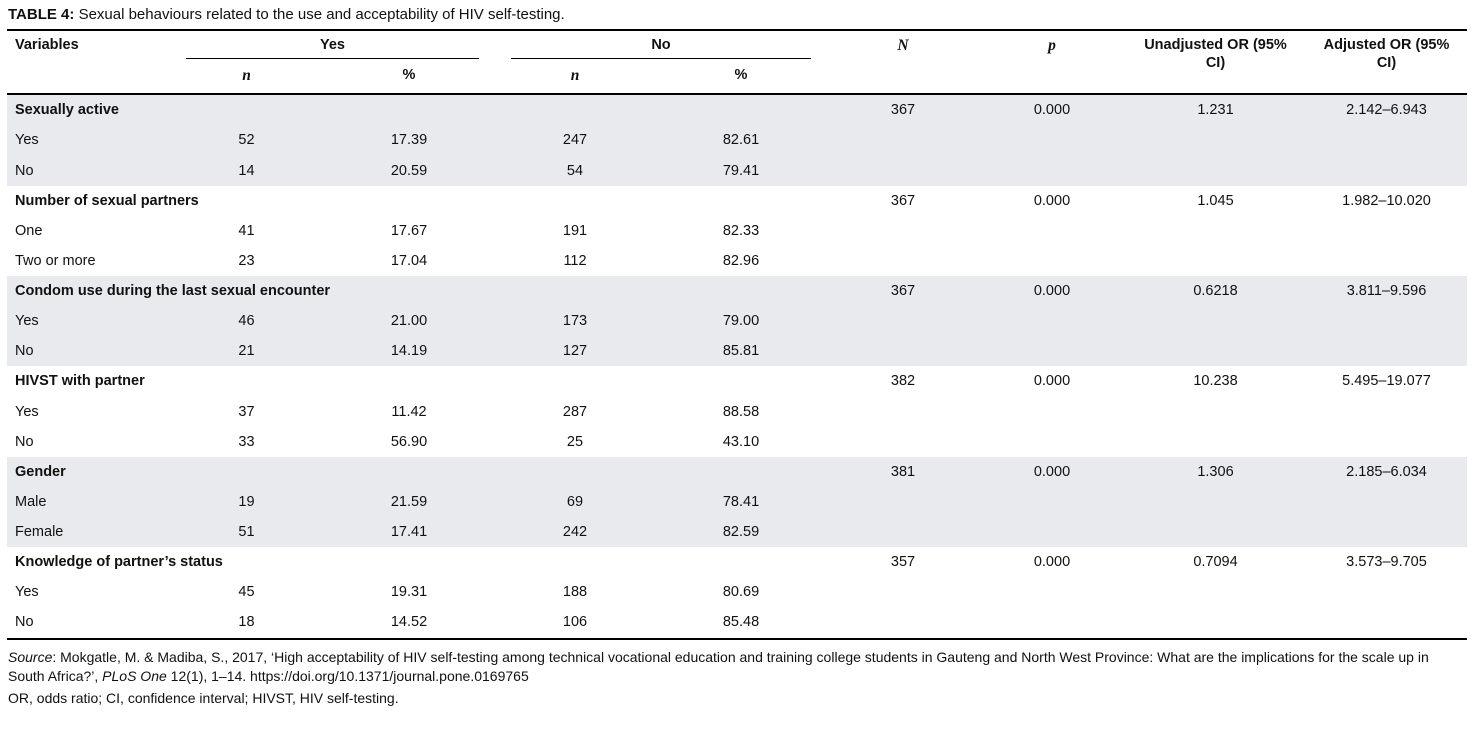 This screenshot has width=1475, height=734. I want to click on cell-unadjusted-or: 1.231, so click(1215, 110).